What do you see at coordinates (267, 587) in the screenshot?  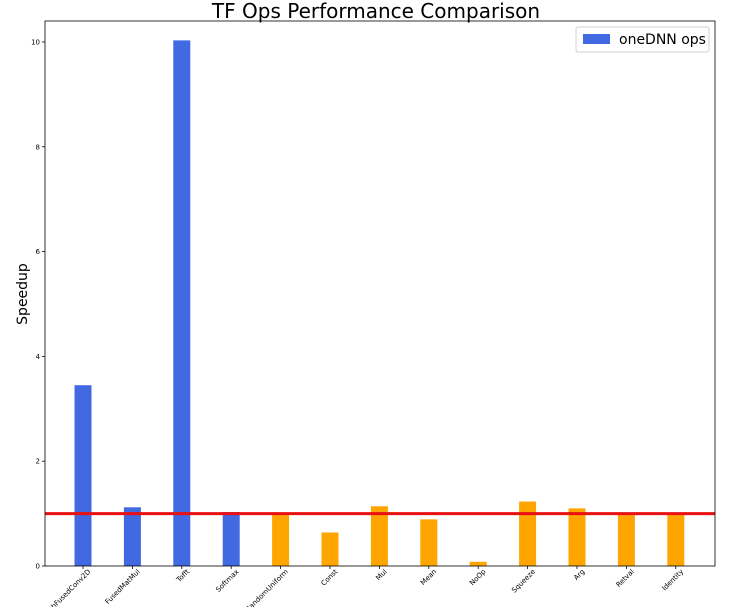 I see `x-tick-label: RandomUniform` at bounding box center [267, 587].